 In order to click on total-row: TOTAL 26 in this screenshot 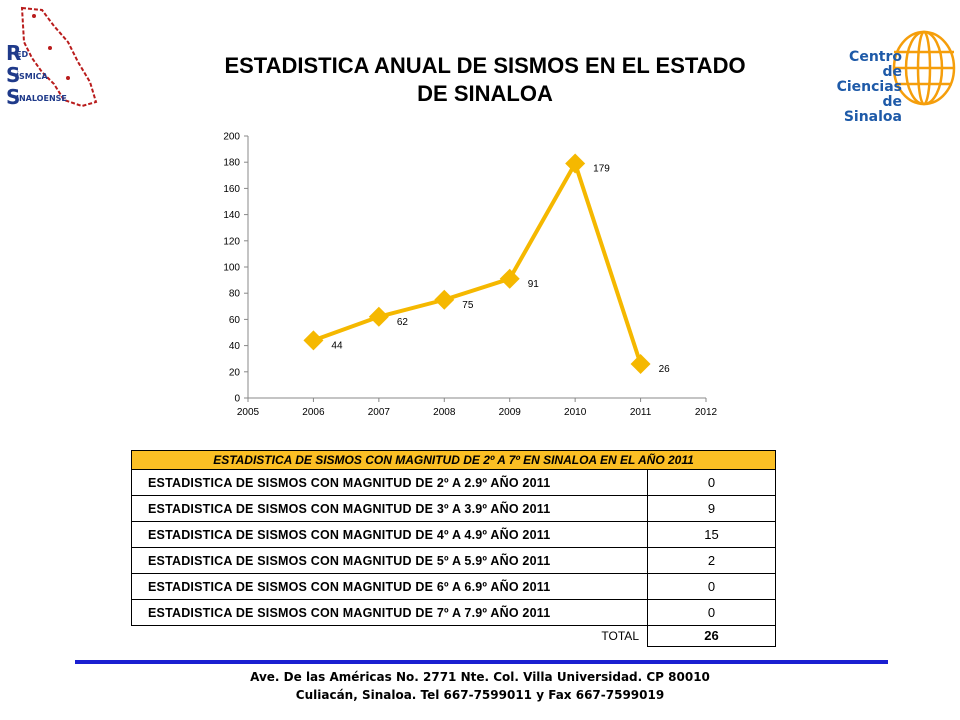, I will do `click(454, 636)`.